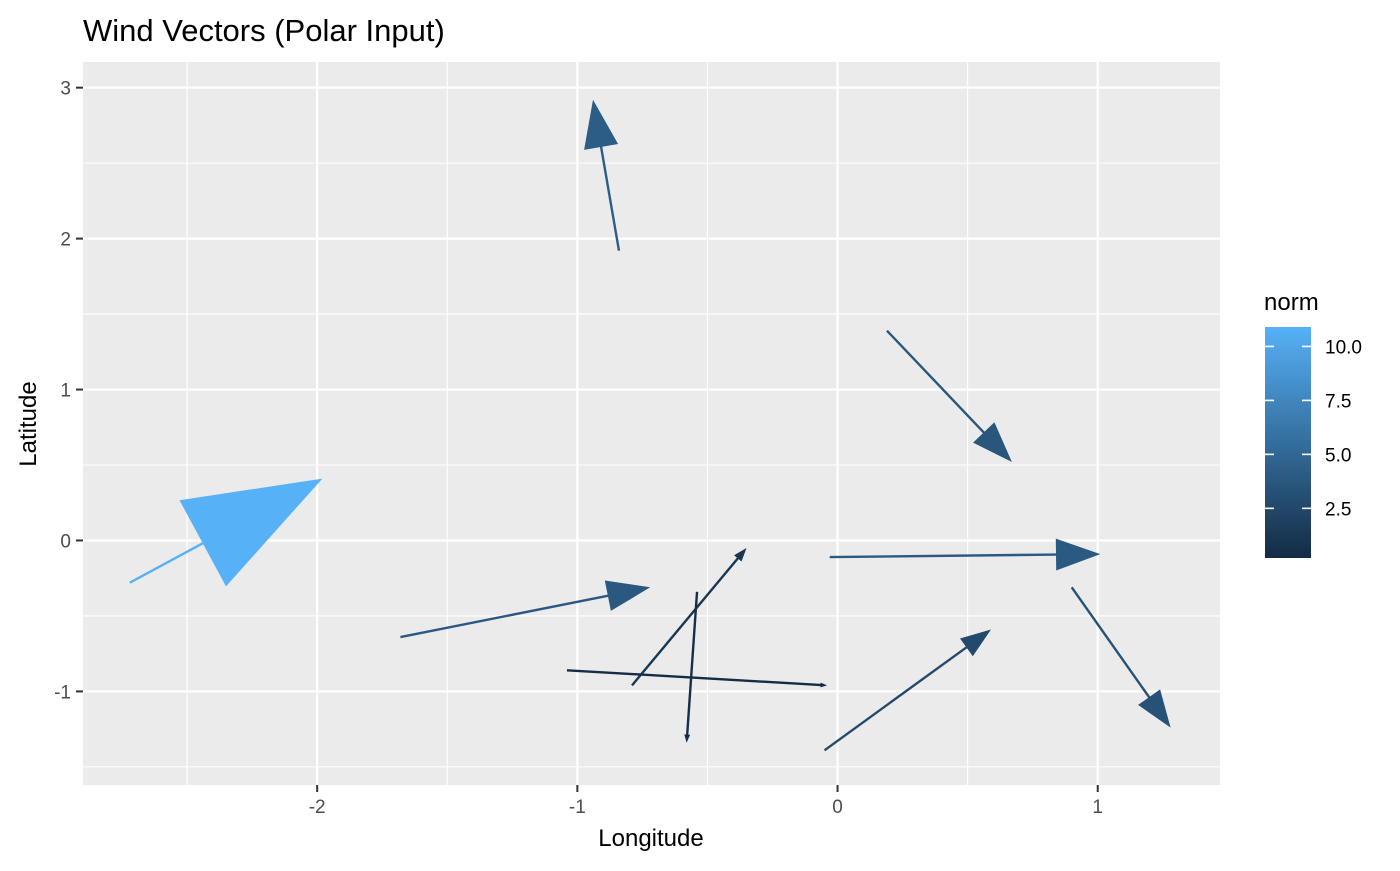 The height and width of the screenshot is (871, 1400). I want to click on x-tick-label: -2, so click(317, 807).